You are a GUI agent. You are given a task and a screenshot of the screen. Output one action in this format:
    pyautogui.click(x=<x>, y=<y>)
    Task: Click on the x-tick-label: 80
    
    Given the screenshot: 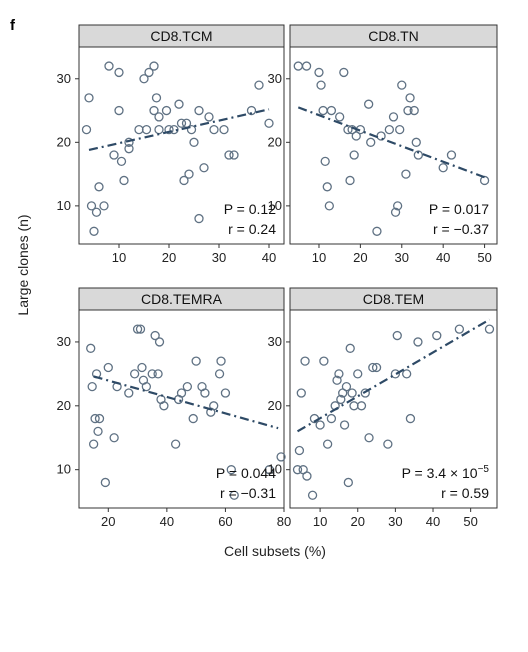 What is the action you would take?
    pyautogui.click(x=284, y=521)
    